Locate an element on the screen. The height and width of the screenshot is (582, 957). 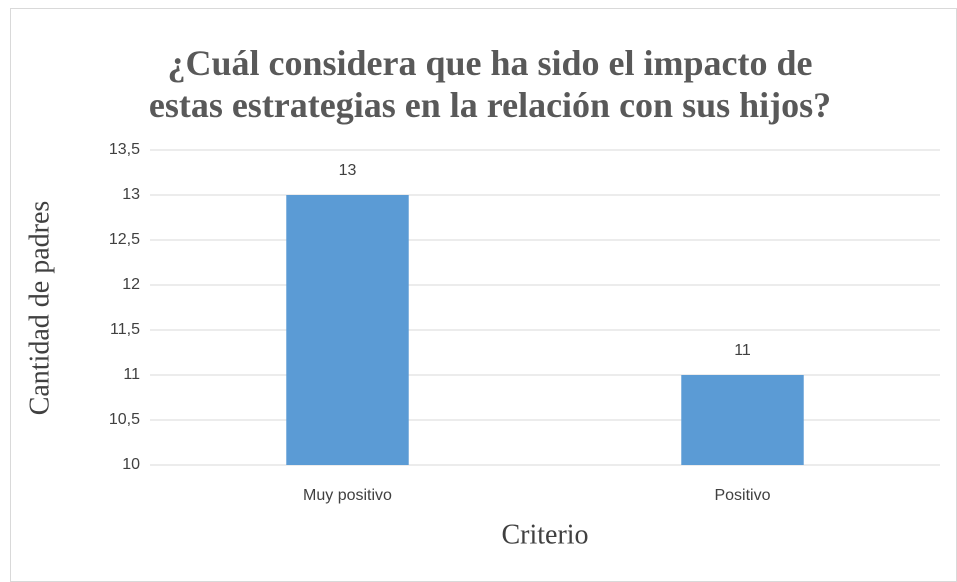
x-tick-label: Muy positivo is located at coordinates (347, 495).